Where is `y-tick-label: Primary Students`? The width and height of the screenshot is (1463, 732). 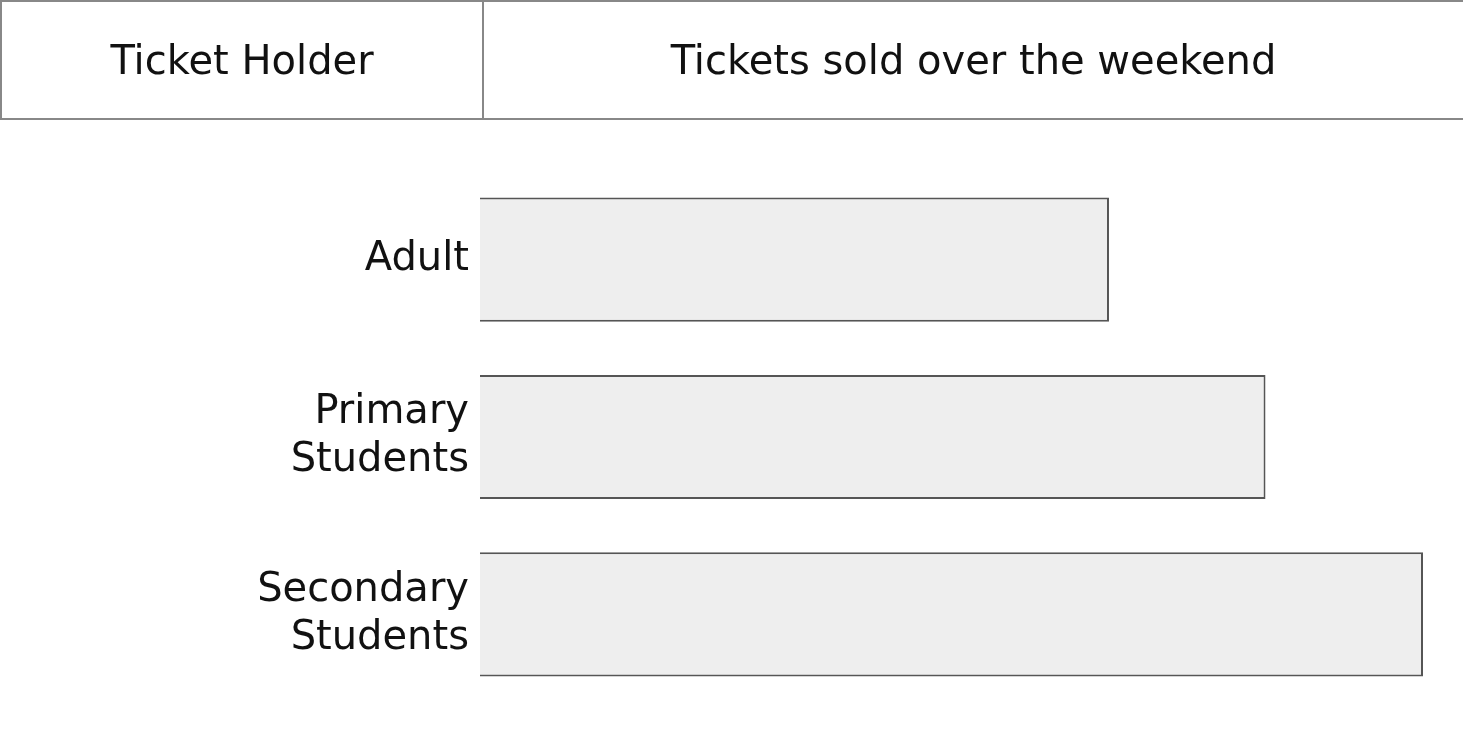 y-tick-label: Primary Students is located at coordinates (379, 433).